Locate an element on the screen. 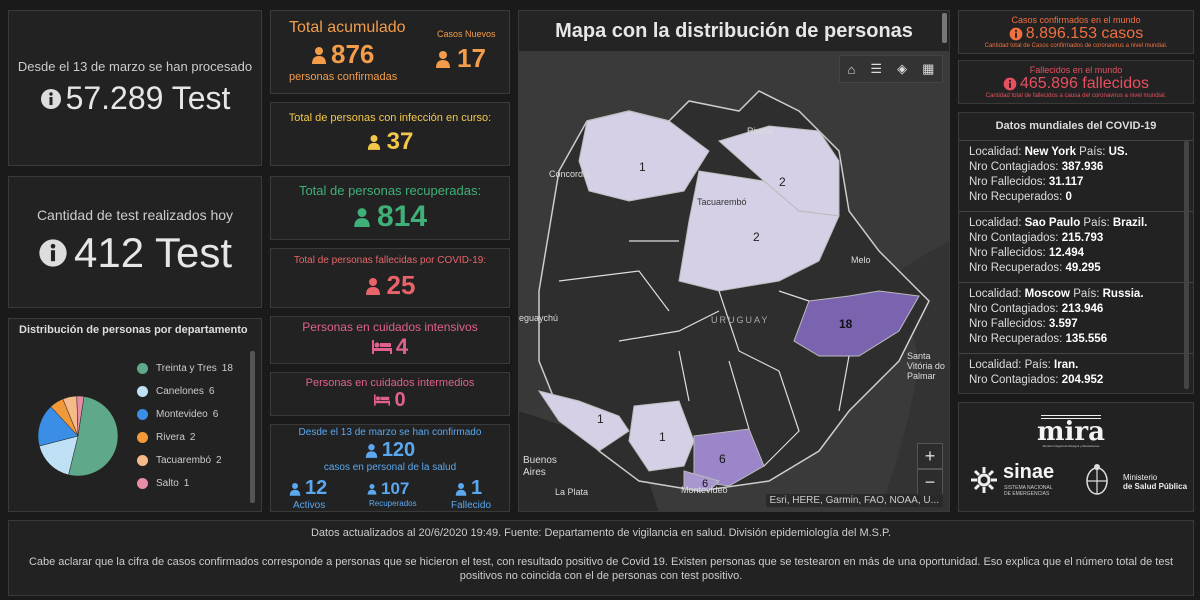 The width and height of the screenshot is (1200, 600). legend-item: Montevideo 6 is located at coordinates (192, 414).